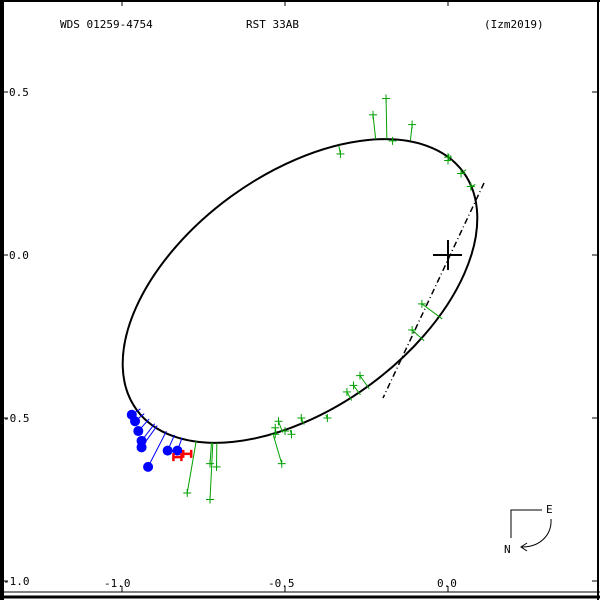 This screenshot has height=600, width=600. I want to click on north-label: N, so click(507, 549).